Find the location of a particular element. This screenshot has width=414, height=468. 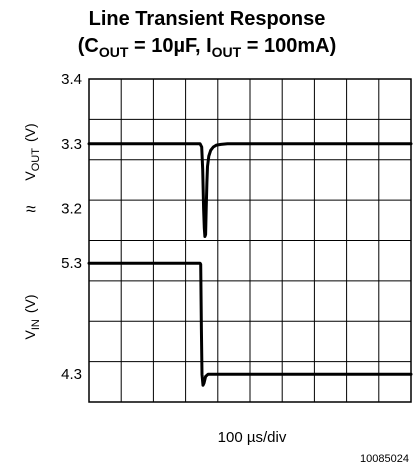

y-tick-label-vin: 5.3 is located at coordinates (71, 263).